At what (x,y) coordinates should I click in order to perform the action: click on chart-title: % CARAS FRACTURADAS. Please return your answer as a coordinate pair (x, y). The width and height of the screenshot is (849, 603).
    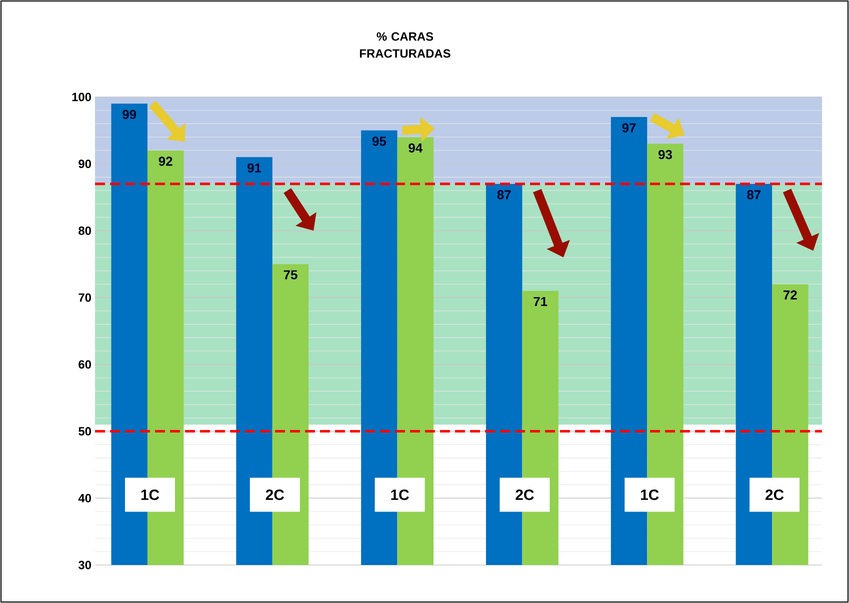
    Looking at the image, I should click on (405, 45).